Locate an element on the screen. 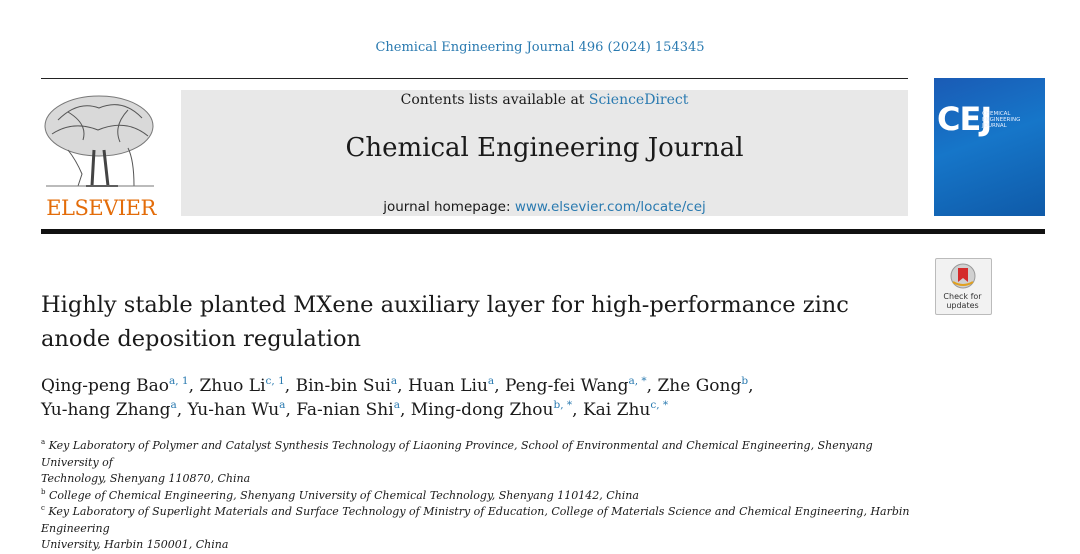 The height and width of the screenshot is (554, 1080). journal-cover is located at coordinates (989, 147).